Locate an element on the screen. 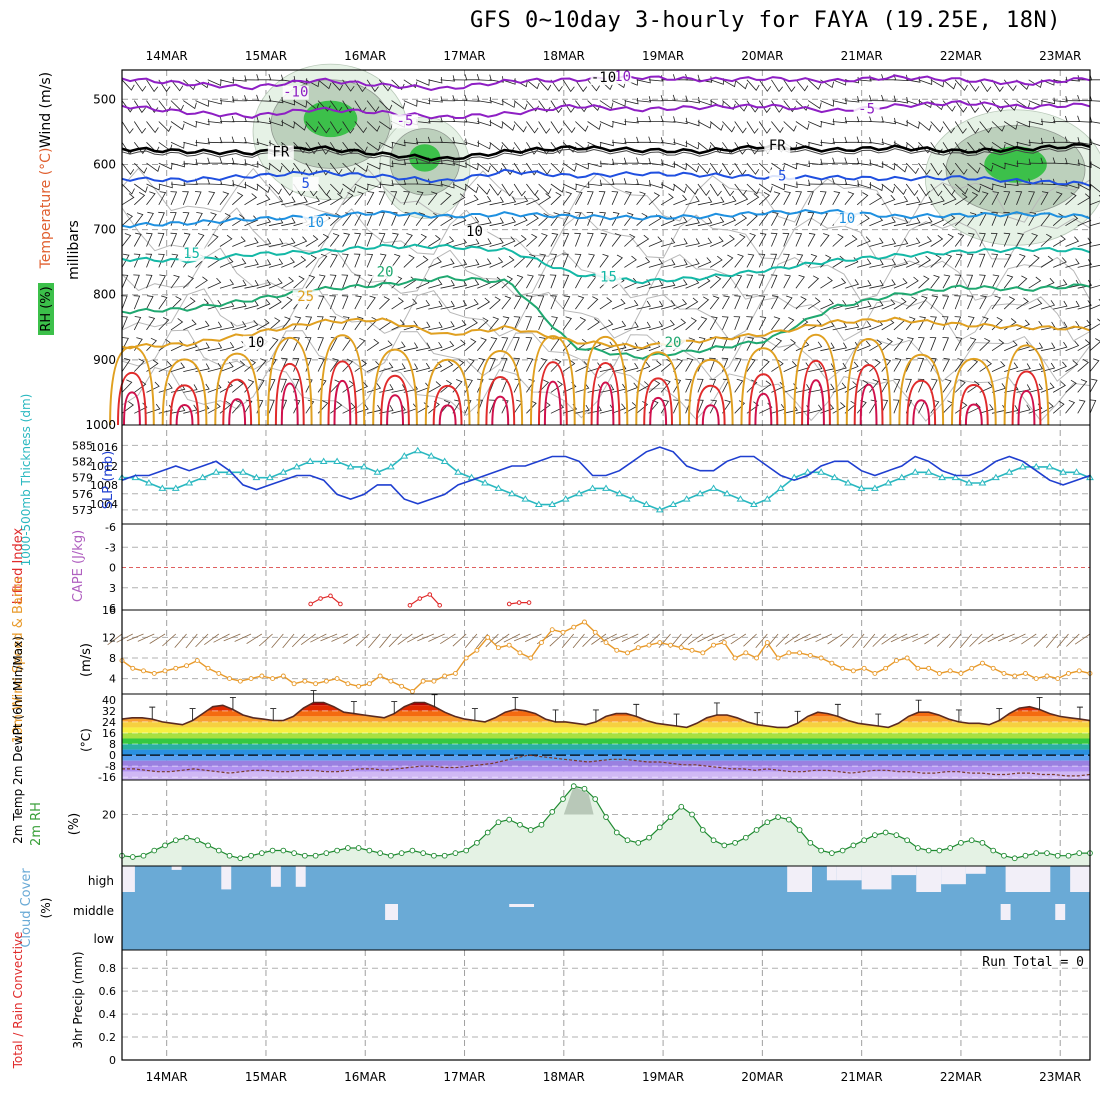 The width and height of the screenshot is (1100, 1100). cloud-mid-gap is located at coordinates (1060, 912).